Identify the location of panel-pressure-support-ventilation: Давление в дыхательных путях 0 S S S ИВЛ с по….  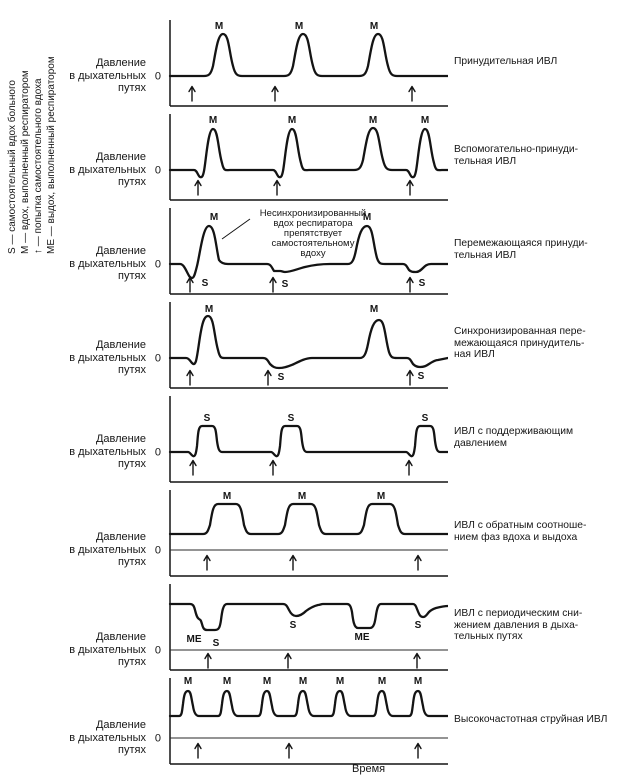
(309, 441).